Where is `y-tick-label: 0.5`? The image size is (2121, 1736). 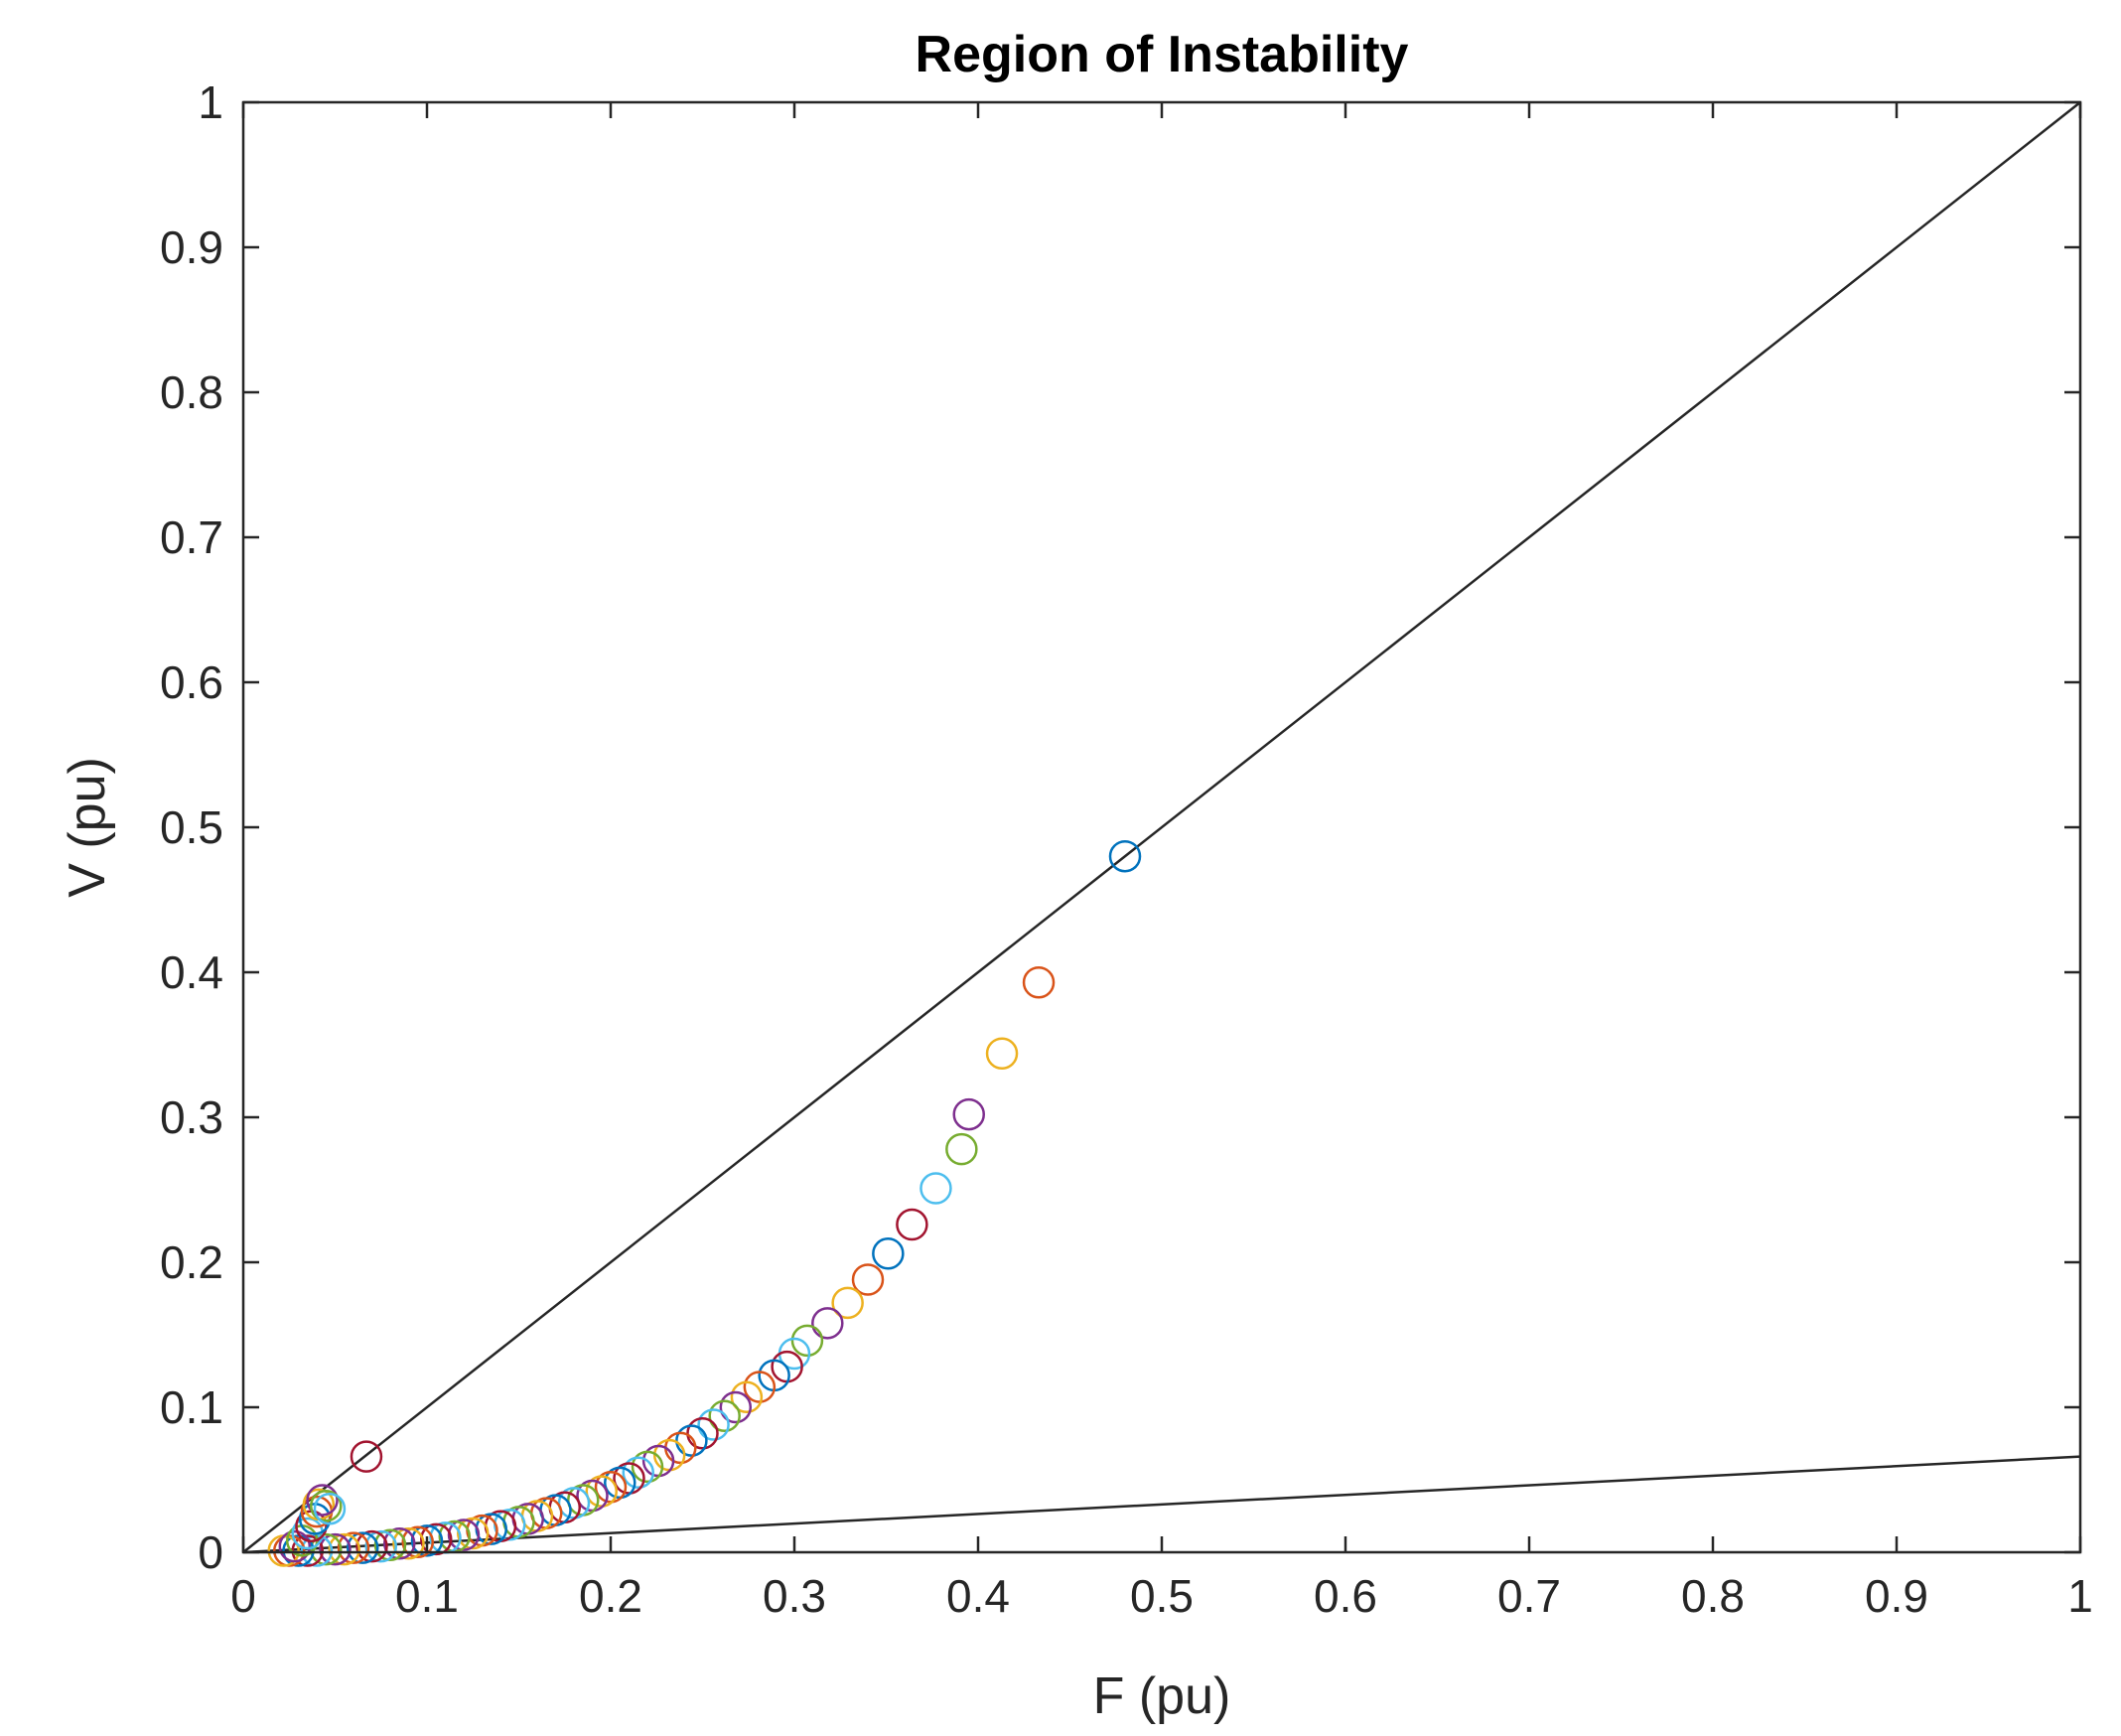
y-tick-label: 0.5 is located at coordinates (191, 827).